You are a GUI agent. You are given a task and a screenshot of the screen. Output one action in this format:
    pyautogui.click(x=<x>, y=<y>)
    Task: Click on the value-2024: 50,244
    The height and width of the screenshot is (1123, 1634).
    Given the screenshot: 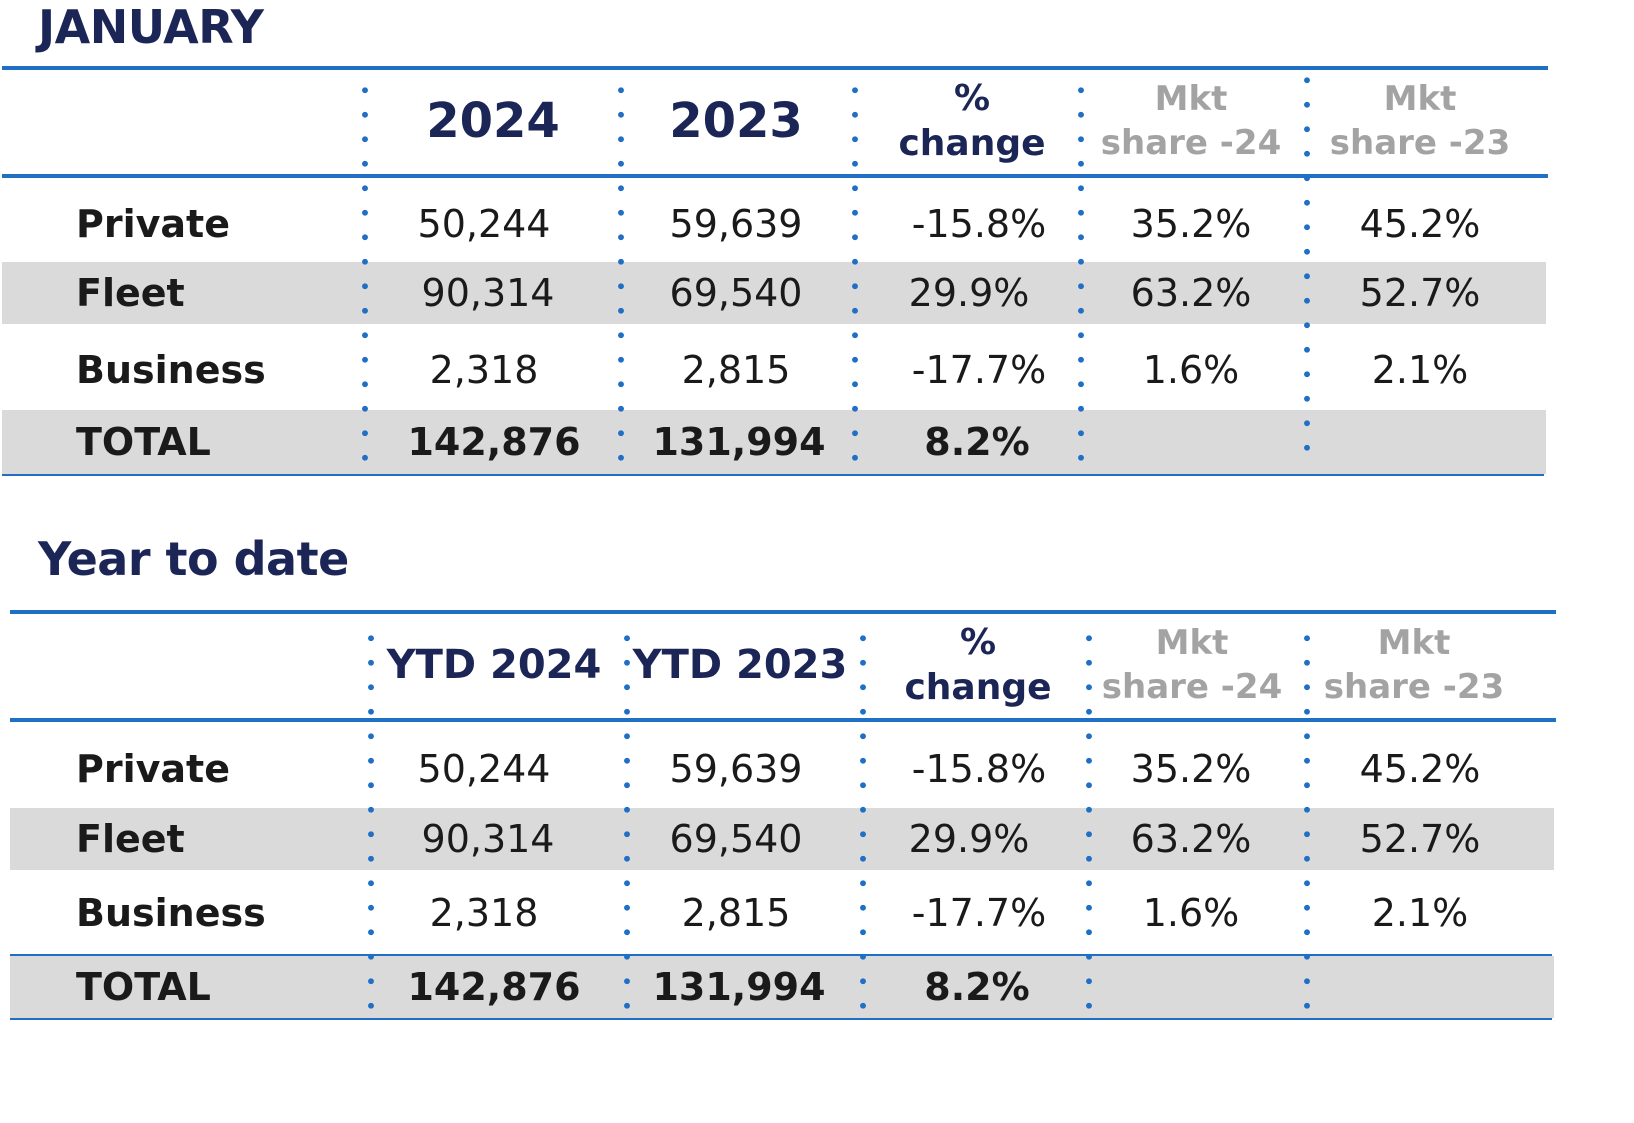 What is the action you would take?
    pyautogui.click(x=484, y=224)
    